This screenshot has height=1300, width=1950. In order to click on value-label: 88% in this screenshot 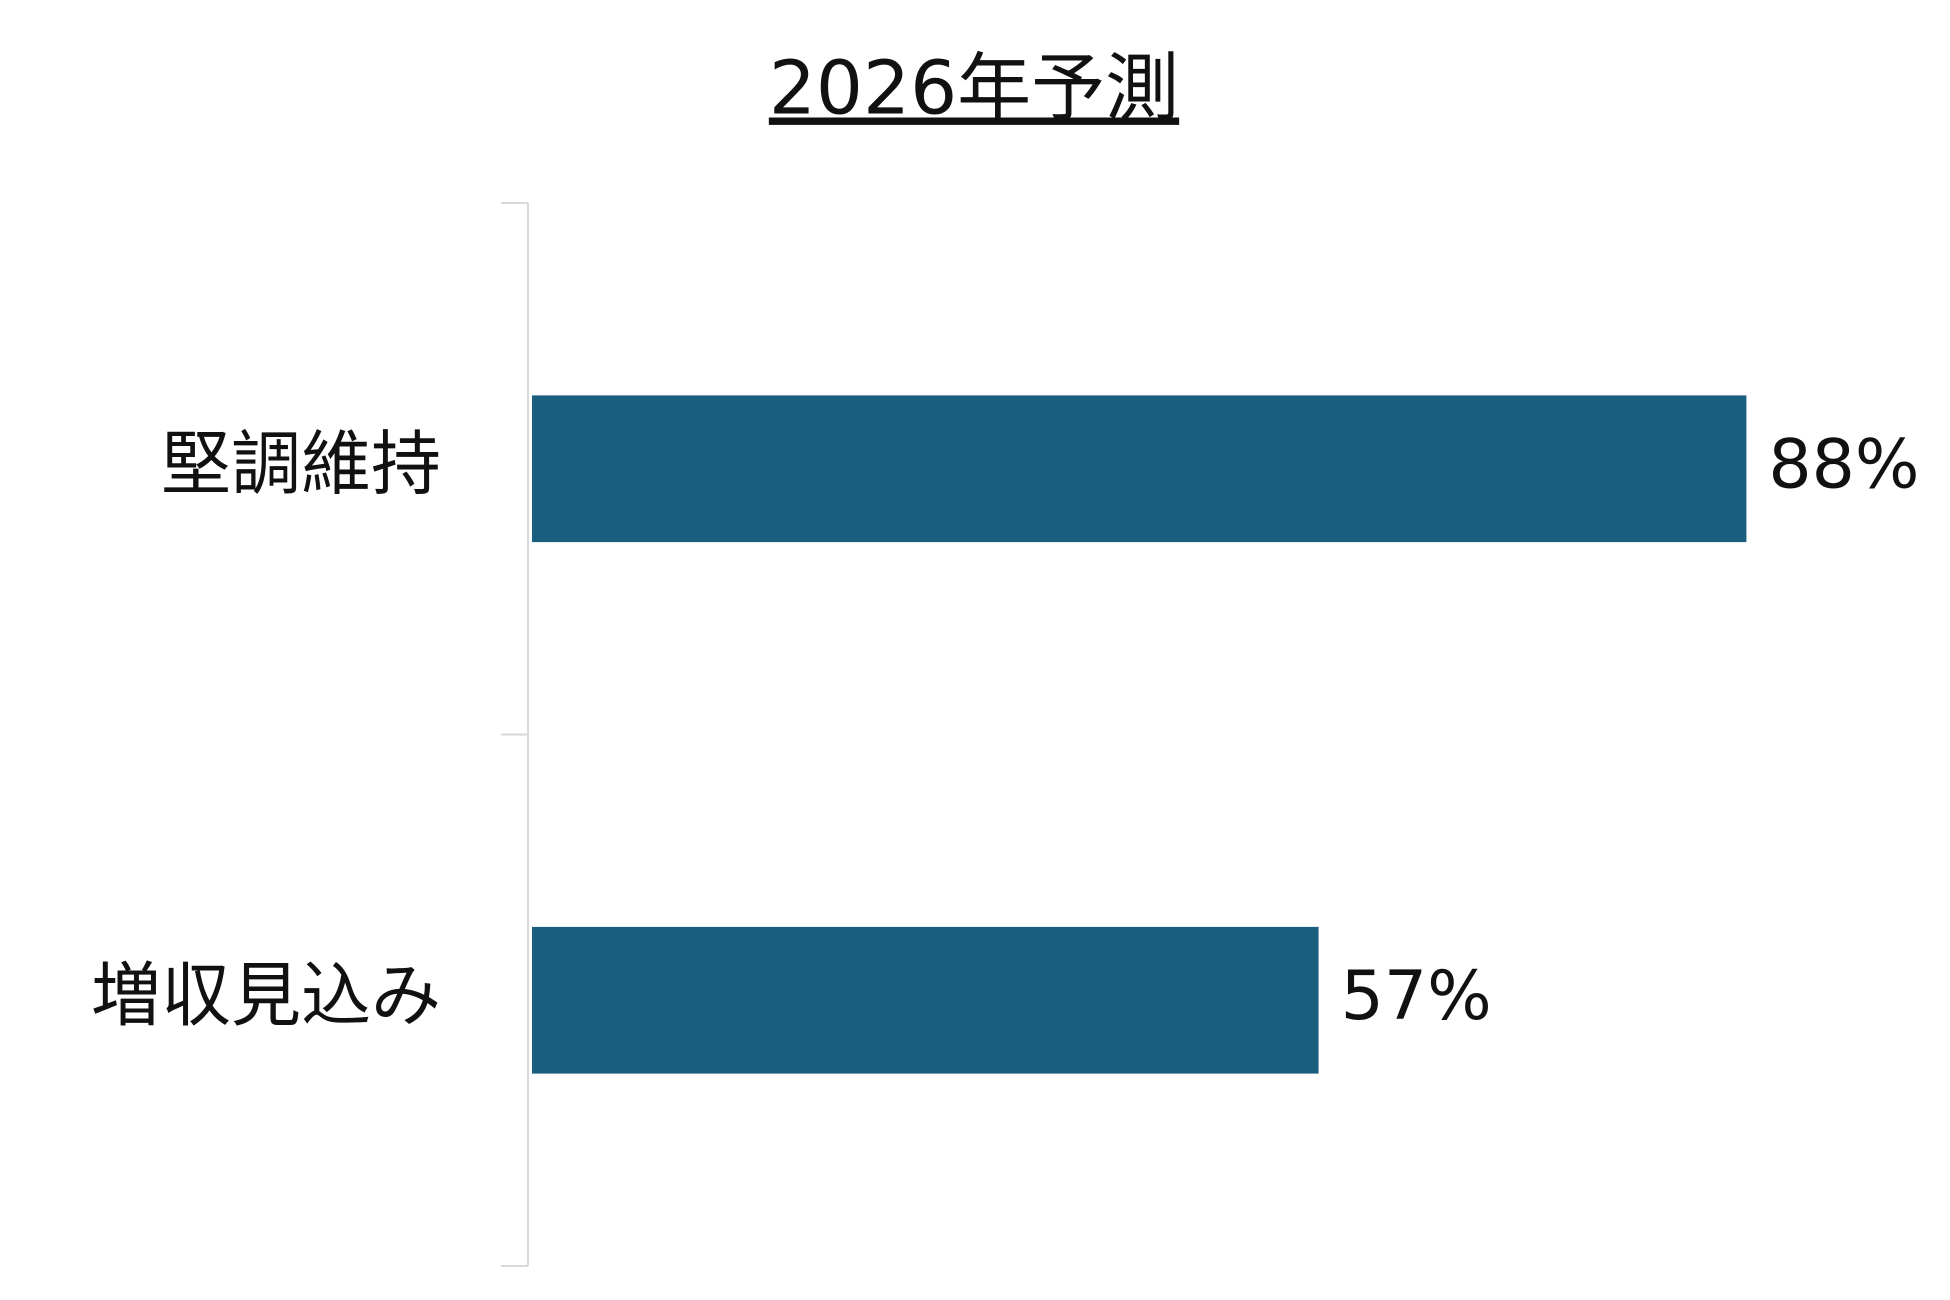, I will do `click(1843, 464)`.